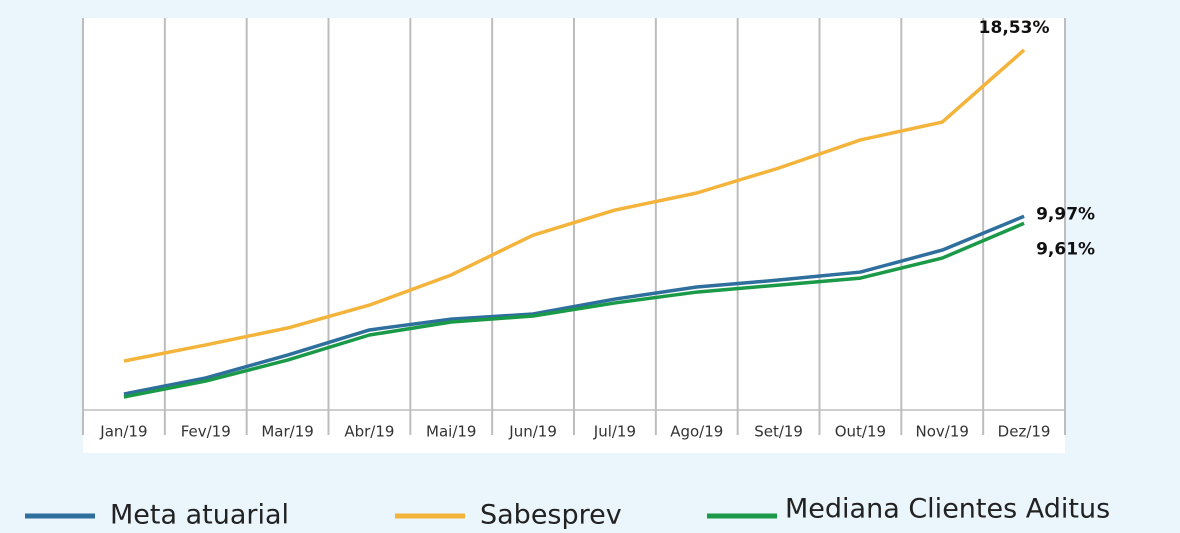  Describe the element at coordinates (942, 432) in the screenshot. I see `x-tick-label: Nov/19` at that location.